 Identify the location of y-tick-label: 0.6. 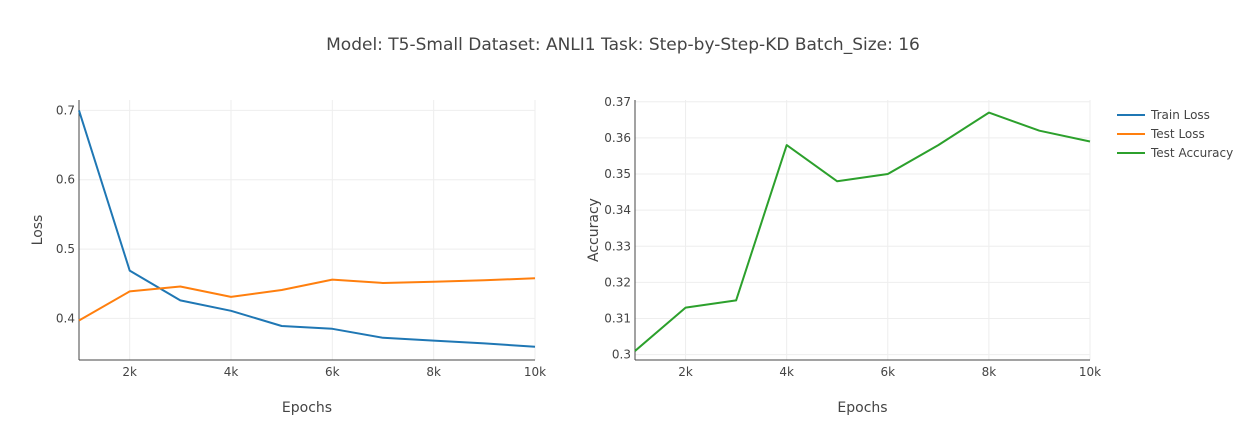
(65, 180).